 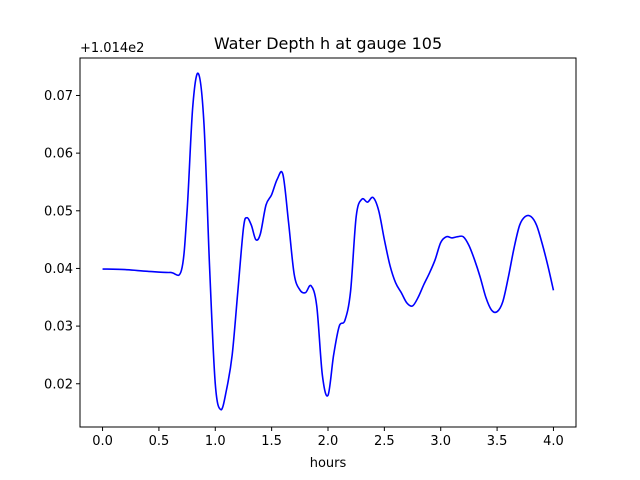 I want to click on x-tick-label: 2.5, so click(x=384, y=441).